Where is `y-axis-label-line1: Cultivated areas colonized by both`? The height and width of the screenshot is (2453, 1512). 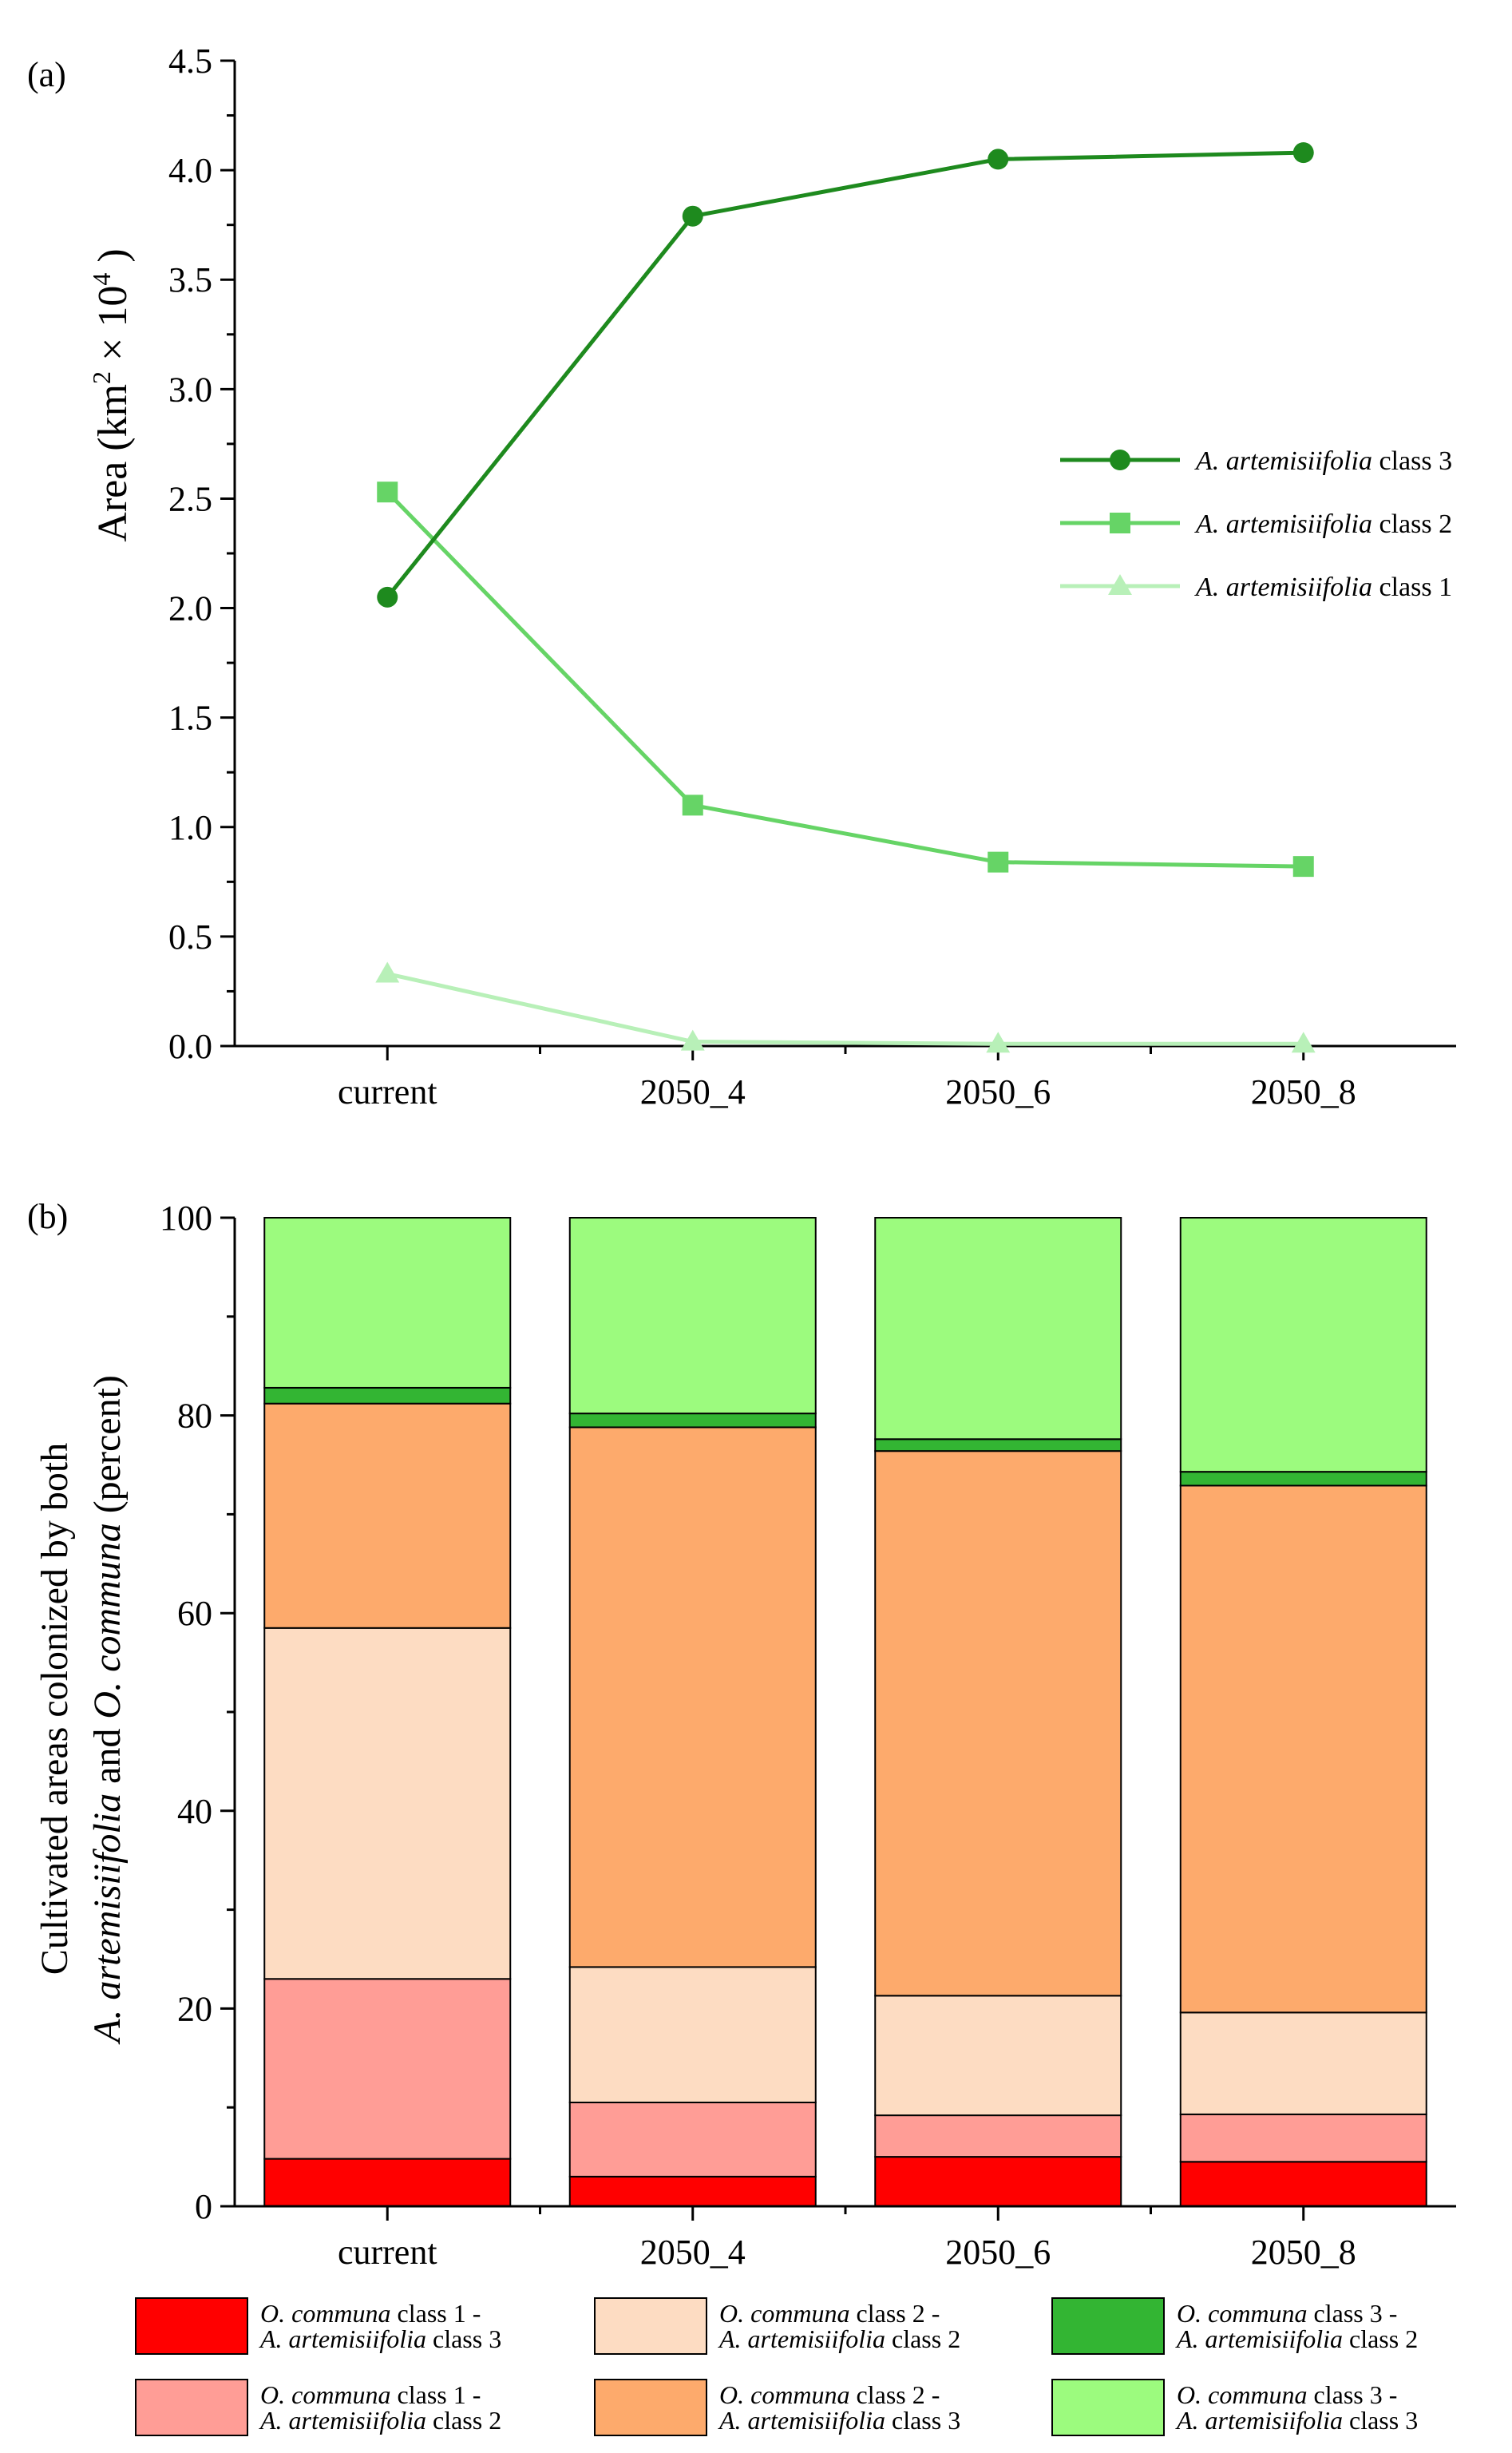
y-axis-label-line1: Cultivated areas colonized by both is located at coordinates (55, 1709).